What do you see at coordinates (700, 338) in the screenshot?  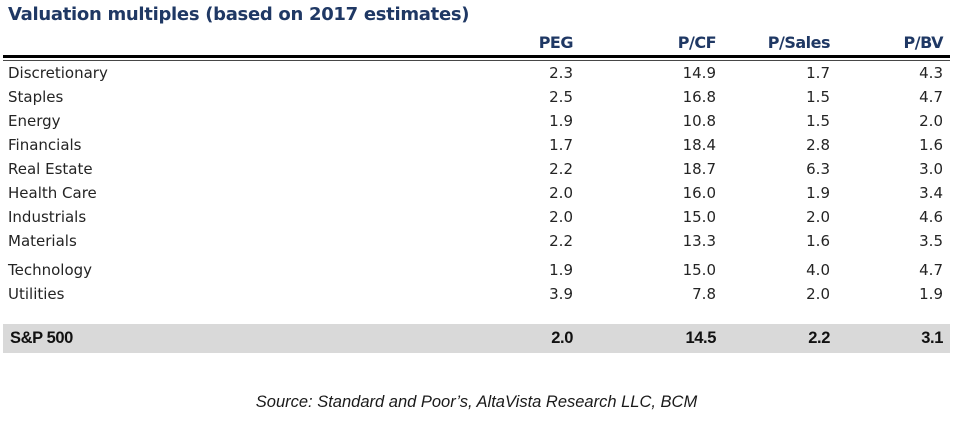 I see `cell-pcf: 14.5` at bounding box center [700, 338].